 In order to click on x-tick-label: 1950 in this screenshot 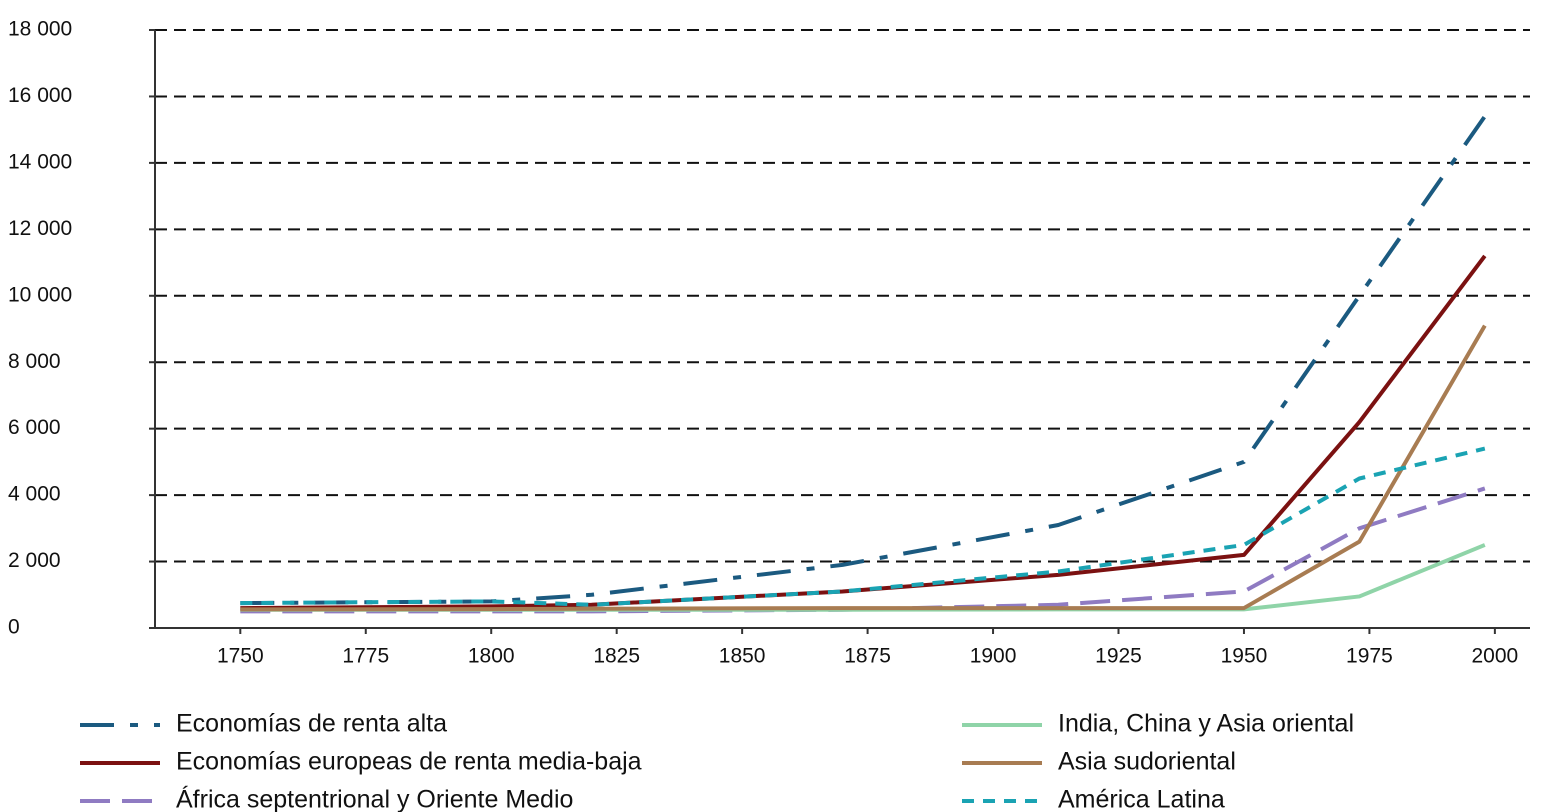, I will do `click(1244, 656)`.